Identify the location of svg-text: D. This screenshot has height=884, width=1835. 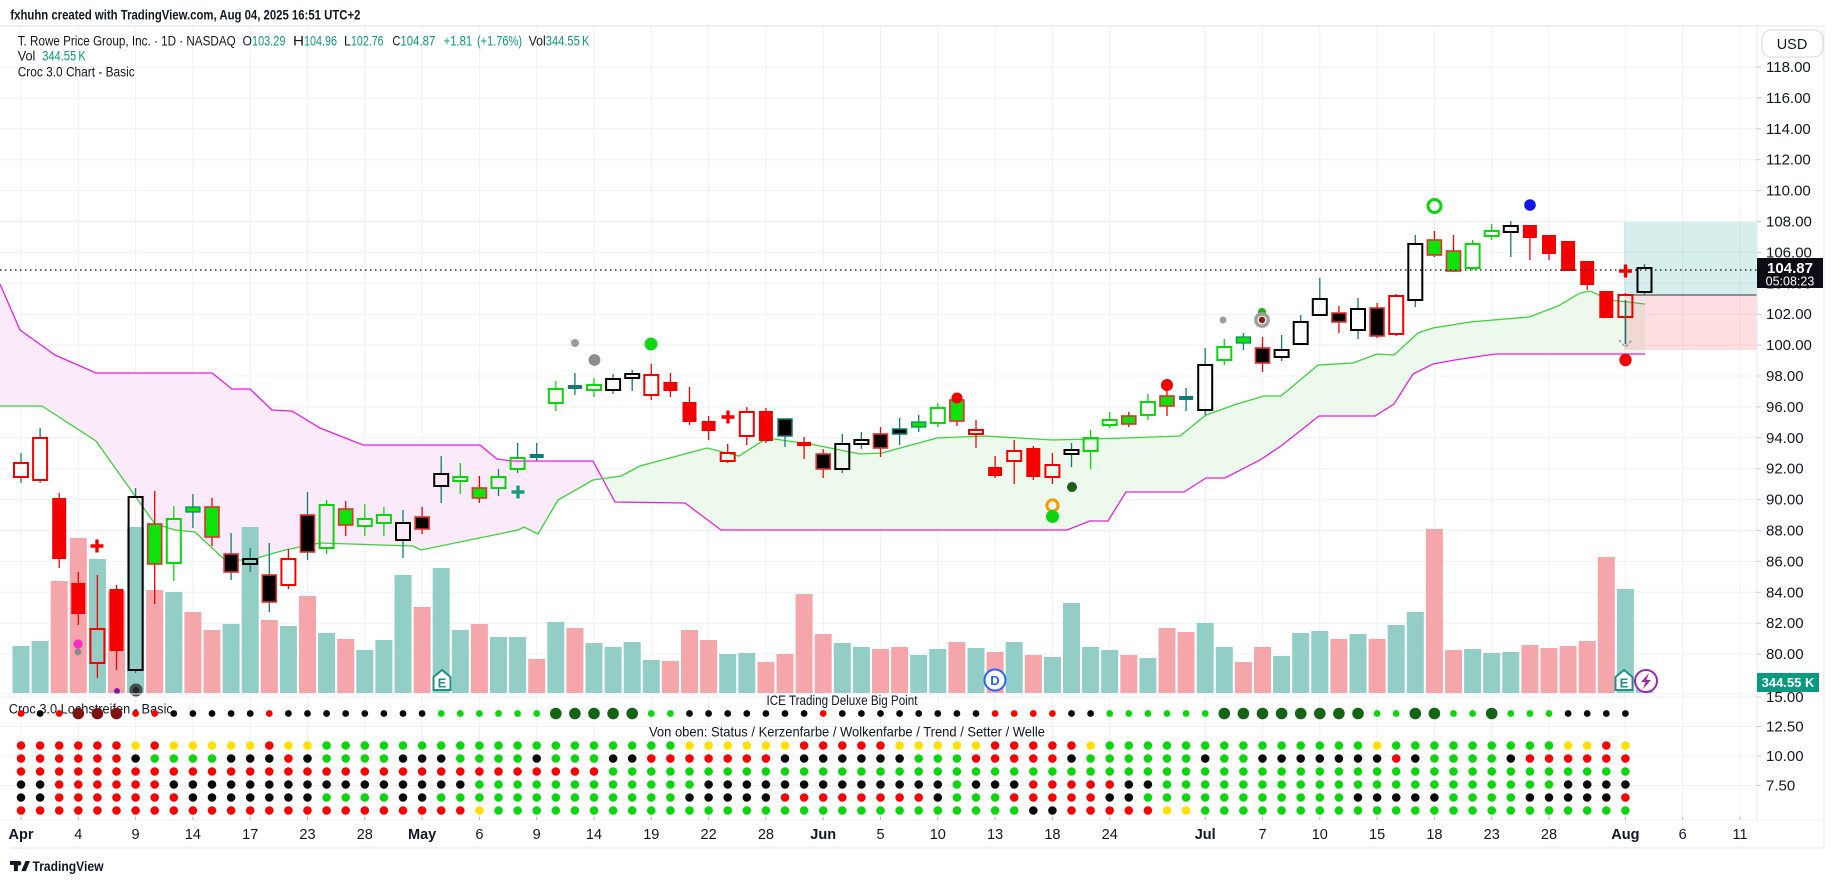
(994, 680).